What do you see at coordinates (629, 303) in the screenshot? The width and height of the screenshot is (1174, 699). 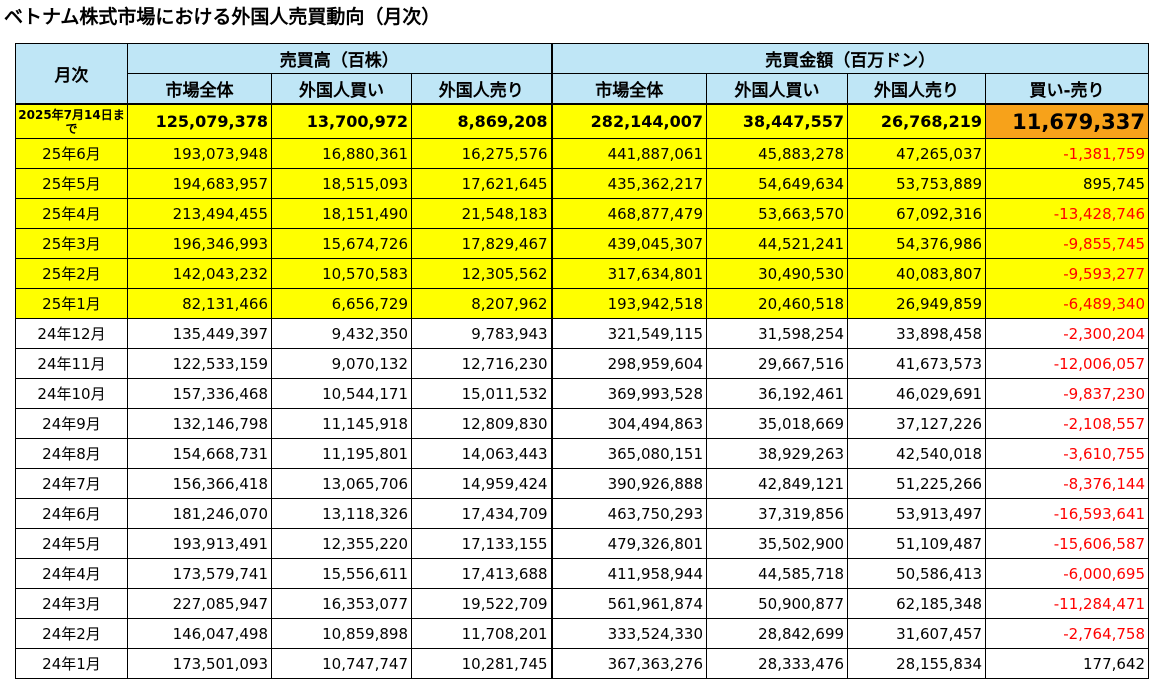 I see `cell-value-market: 193,942,518` at bounding box center [629, 303].